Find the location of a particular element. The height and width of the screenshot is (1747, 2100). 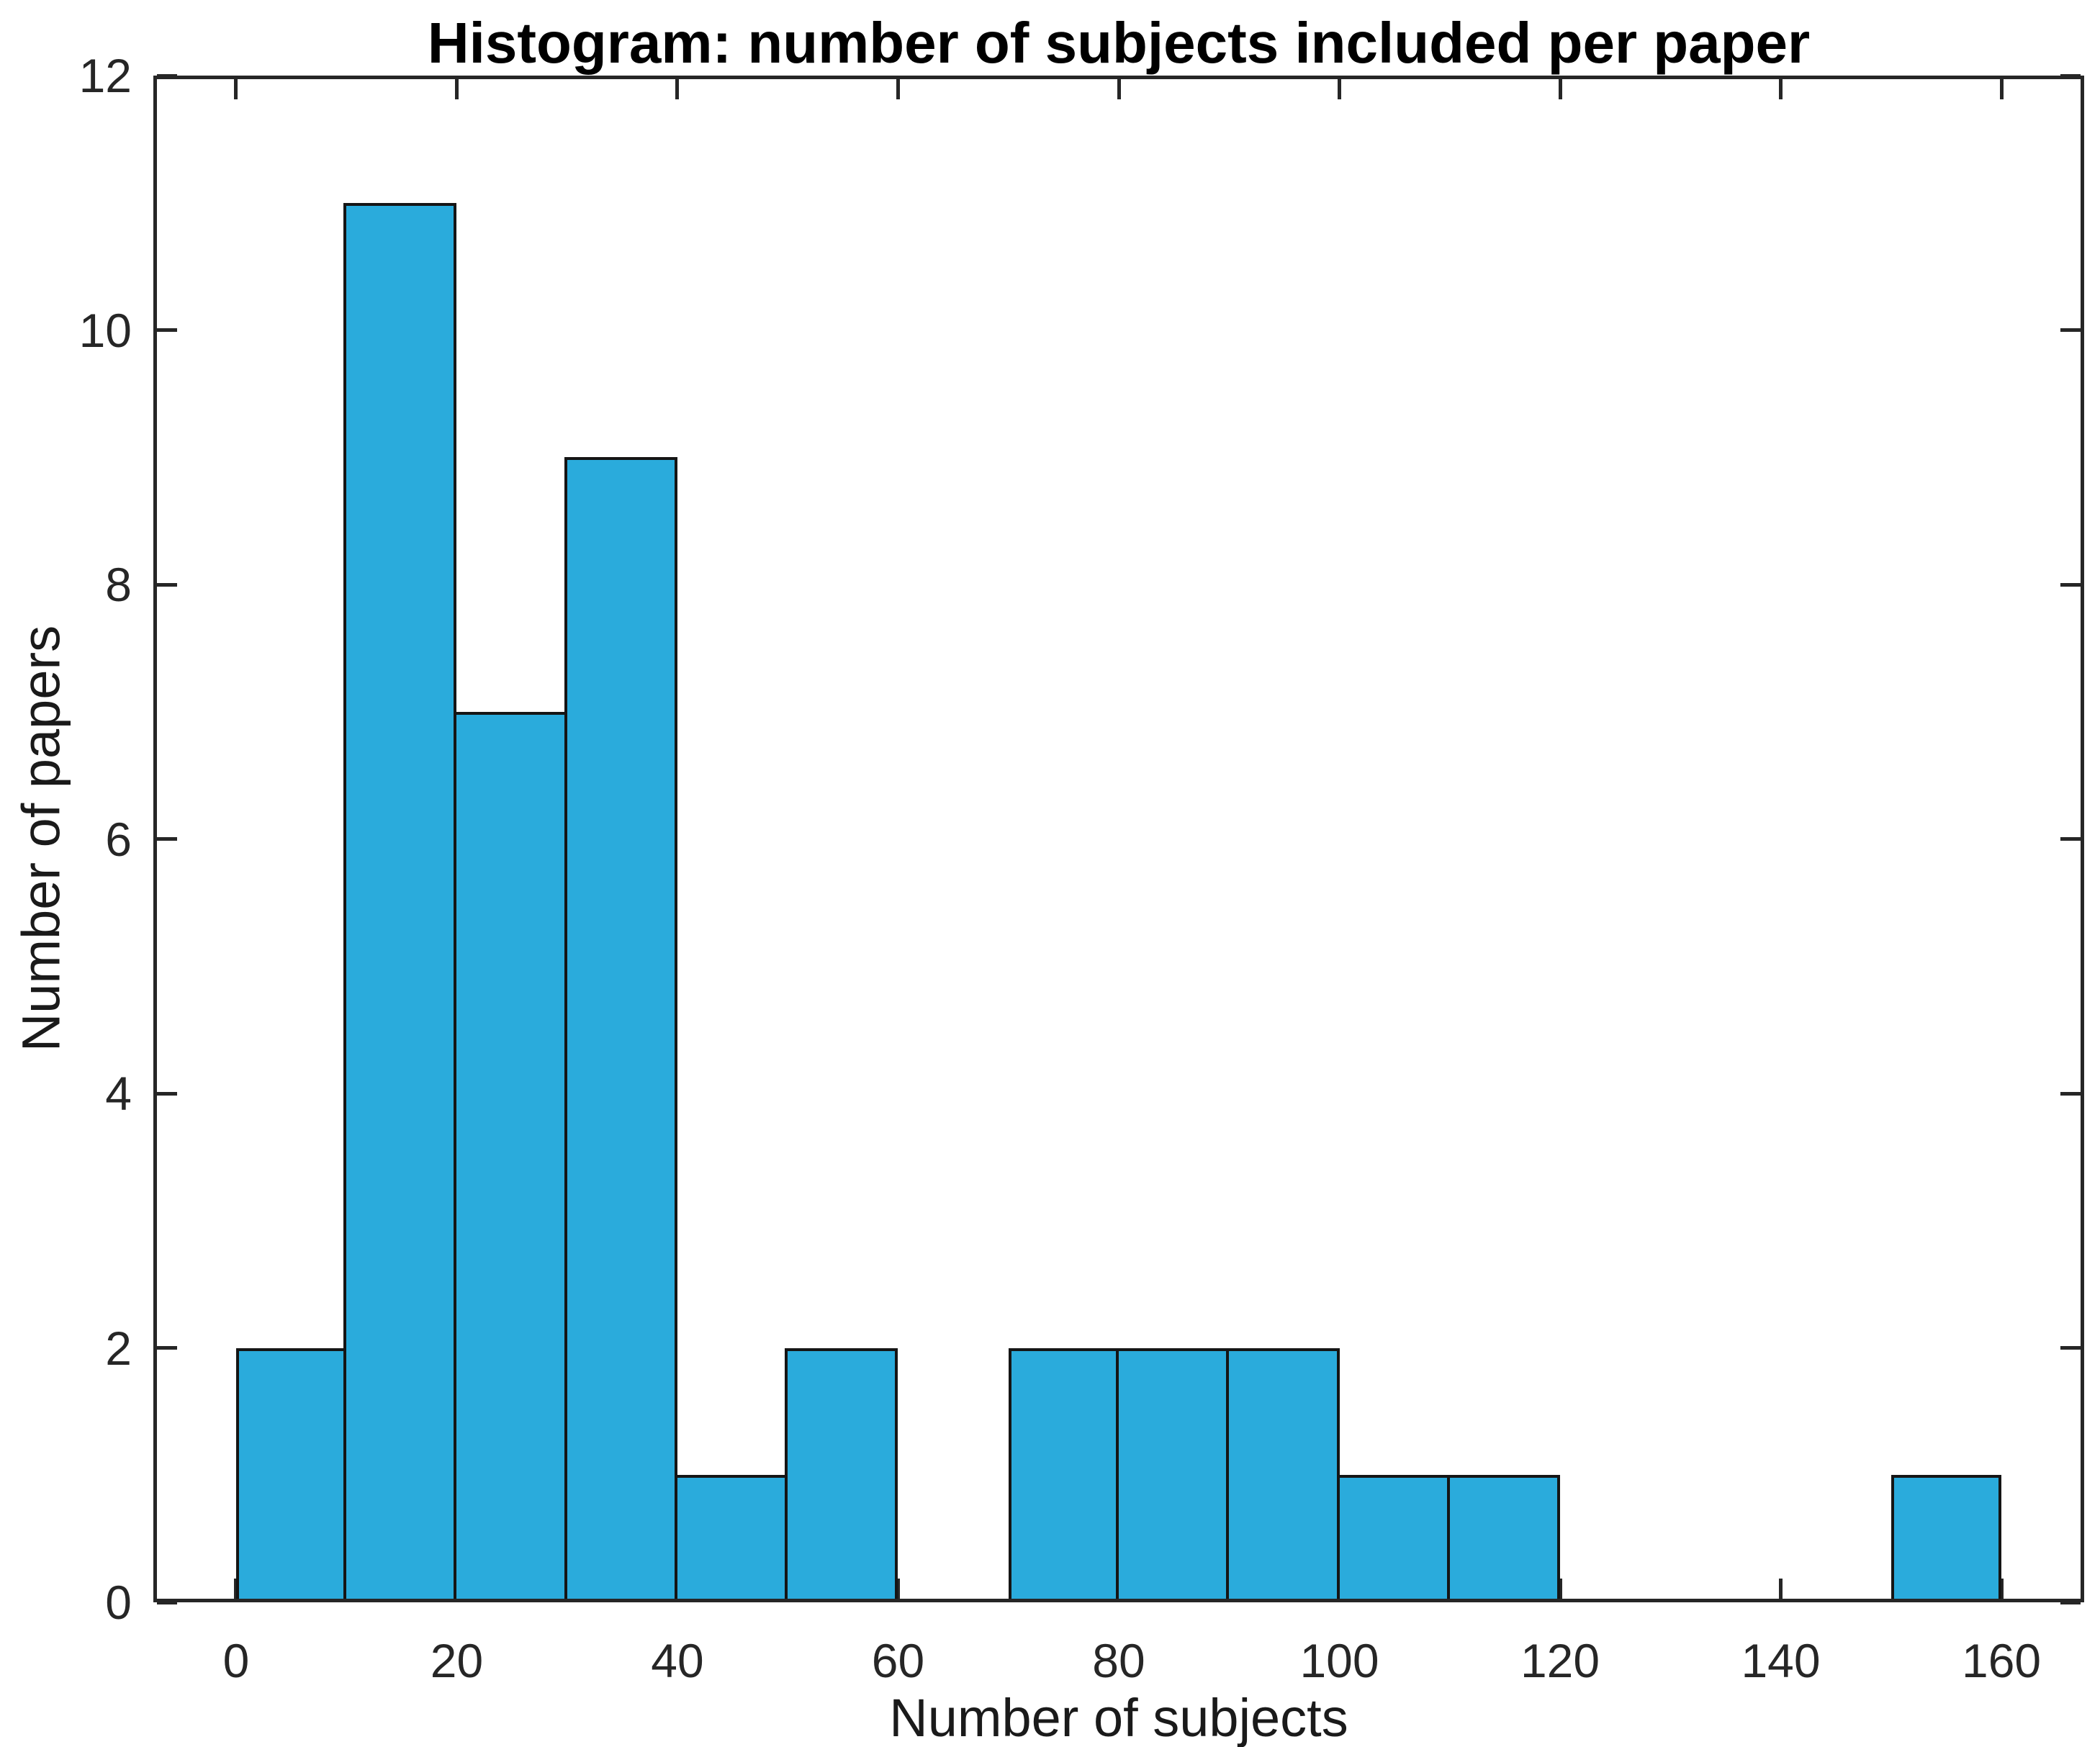

axis-spine-bottom is located at coordinates (1119, 1600).